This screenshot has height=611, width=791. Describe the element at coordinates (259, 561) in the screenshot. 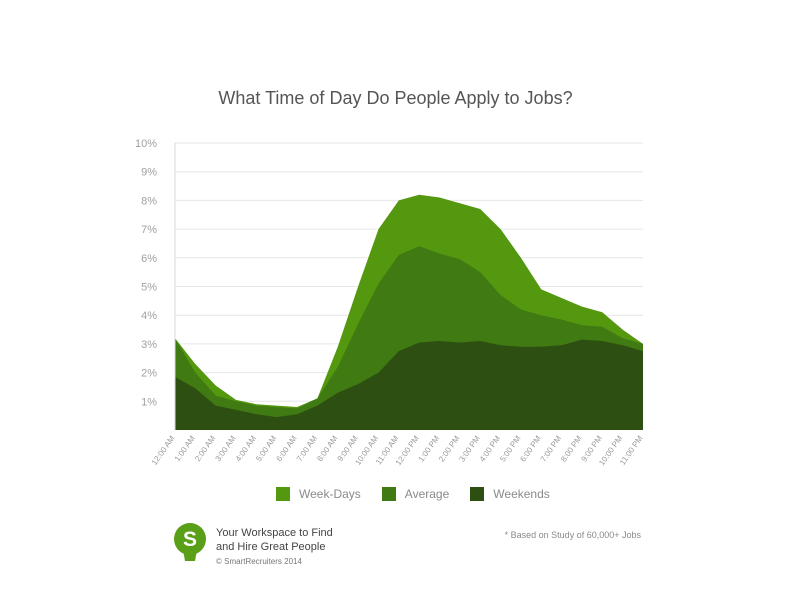

I see `copyright-text: © SmartRecruiters 2014` at that location.